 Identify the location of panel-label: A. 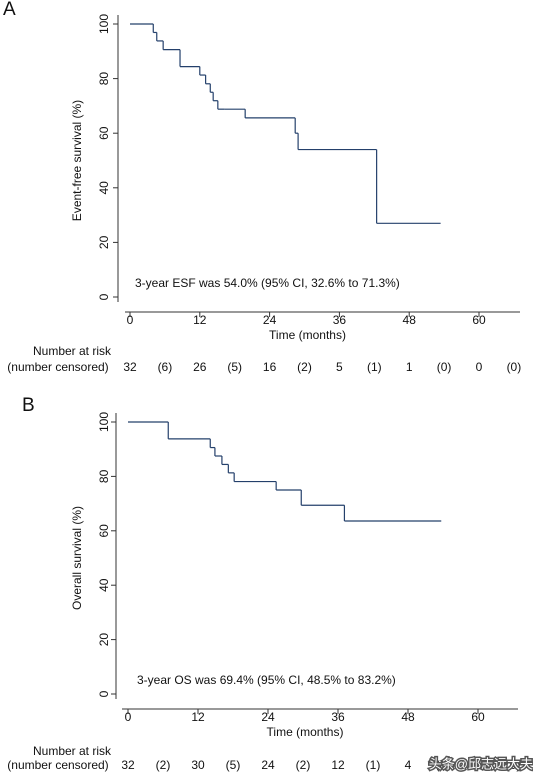
(9, 10).